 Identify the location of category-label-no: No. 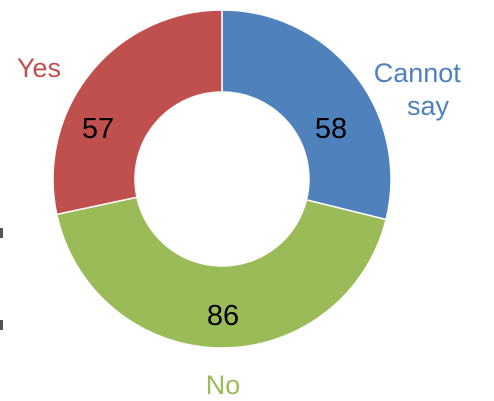
(223, 385).